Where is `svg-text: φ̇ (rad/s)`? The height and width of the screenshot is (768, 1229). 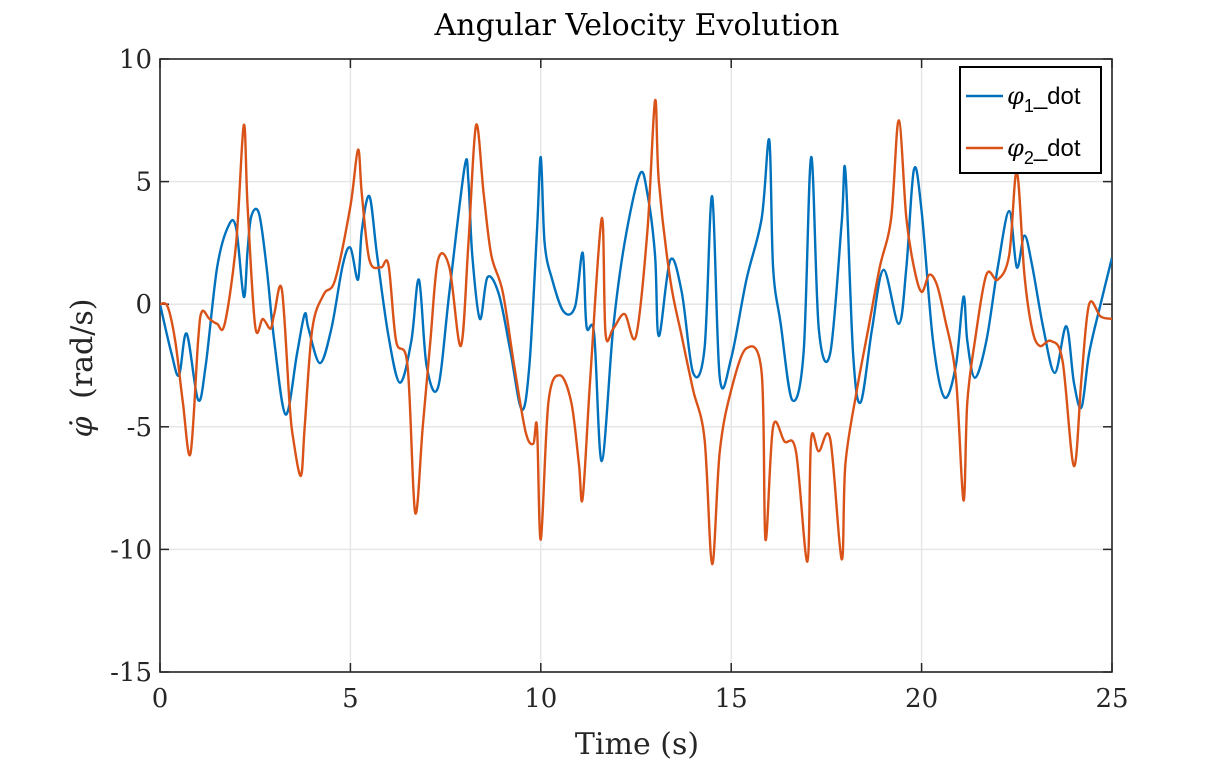 svg-text: φ̇ (rad/s) is located at coordinates (82, 368).